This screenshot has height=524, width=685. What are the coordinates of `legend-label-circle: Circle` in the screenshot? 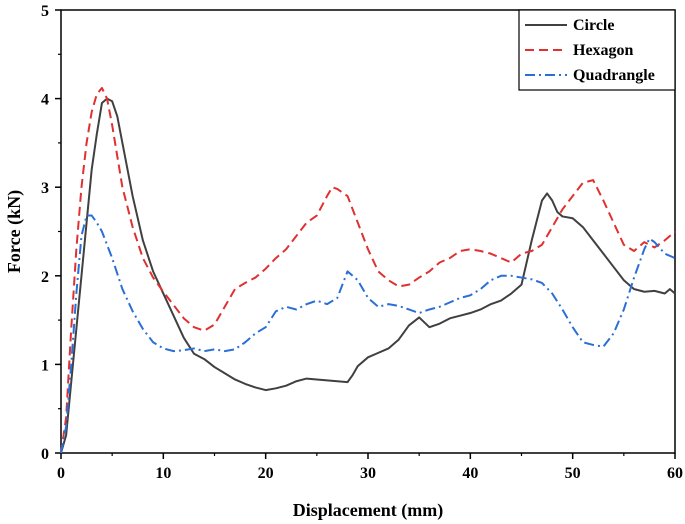 It's located at (593, 25).